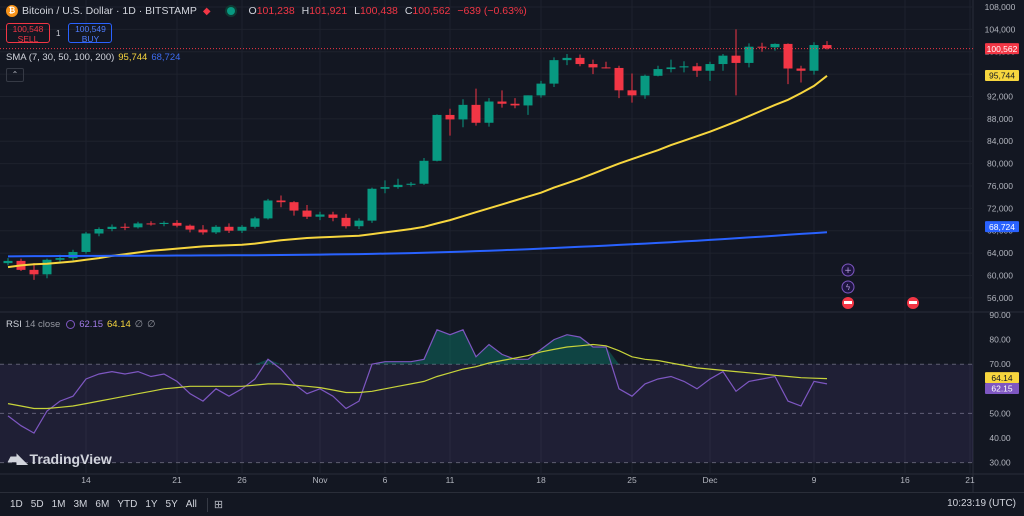 Image resolution: width=1024 pixels, height=516 pixels. Describe the element at coordinates (151, 504) in the screenshot. I see `timeframe-1y: 1Y` at that location.